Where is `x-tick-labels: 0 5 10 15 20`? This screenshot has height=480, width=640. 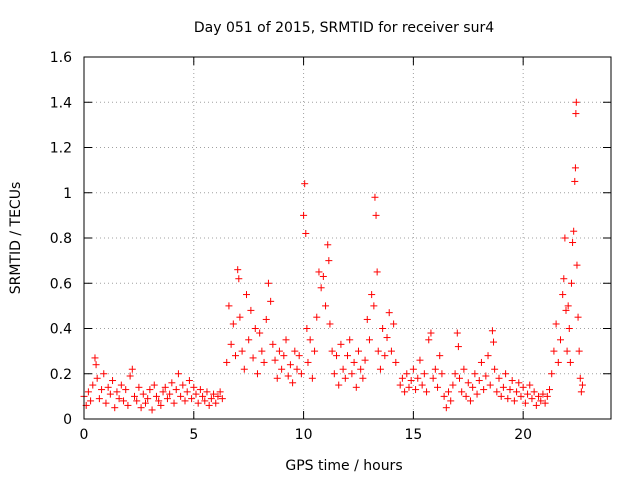
x-tick-labels: 0 5 10 15 20 is located at coordinates (306, 435).